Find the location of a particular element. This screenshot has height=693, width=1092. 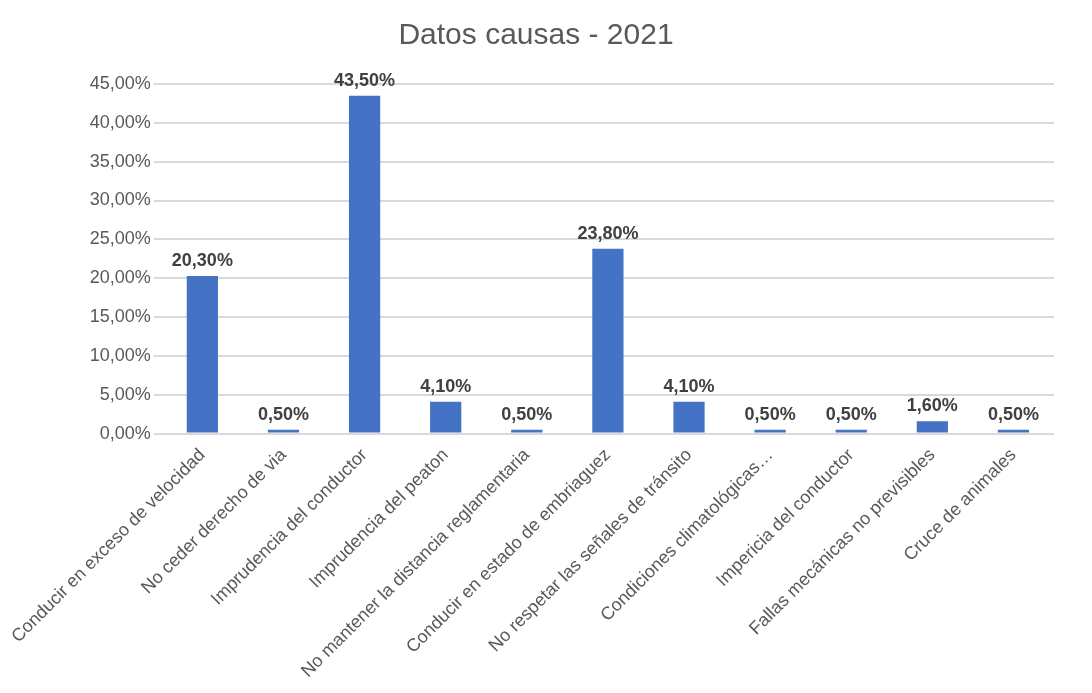

y-tick-label: 35,00% is located at coordinates (120, 160).